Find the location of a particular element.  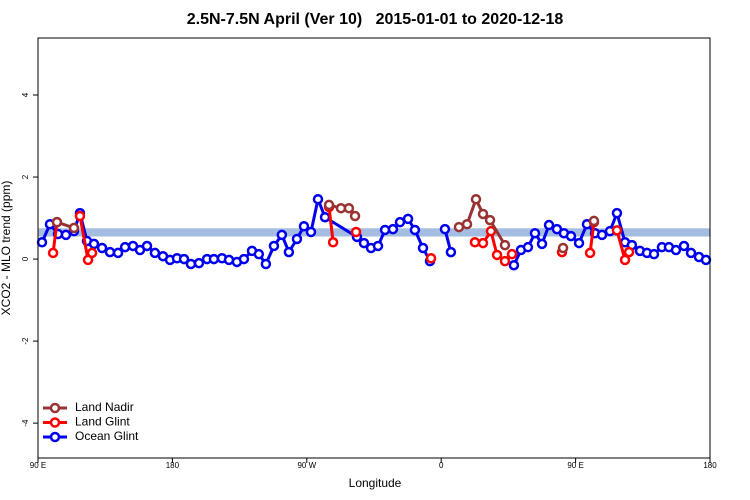

legend-label: Ocean Glint is located at coordinates (107, 436).